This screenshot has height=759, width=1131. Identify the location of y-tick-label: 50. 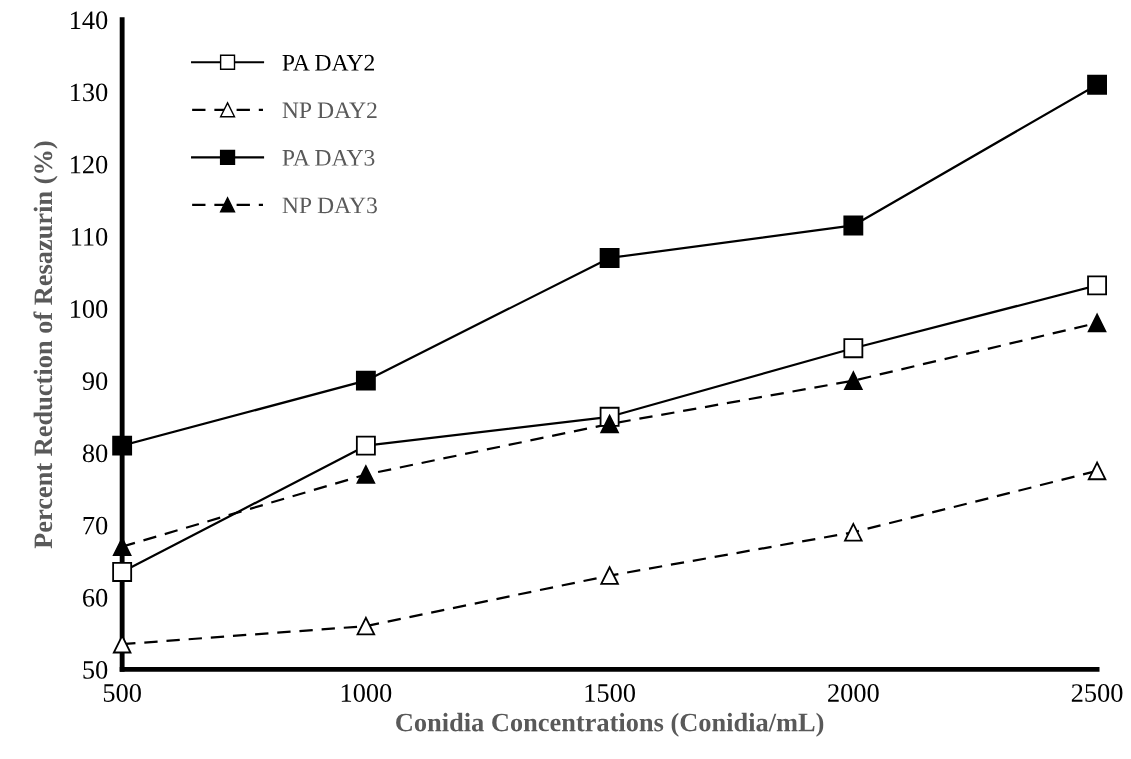
(95, 670).